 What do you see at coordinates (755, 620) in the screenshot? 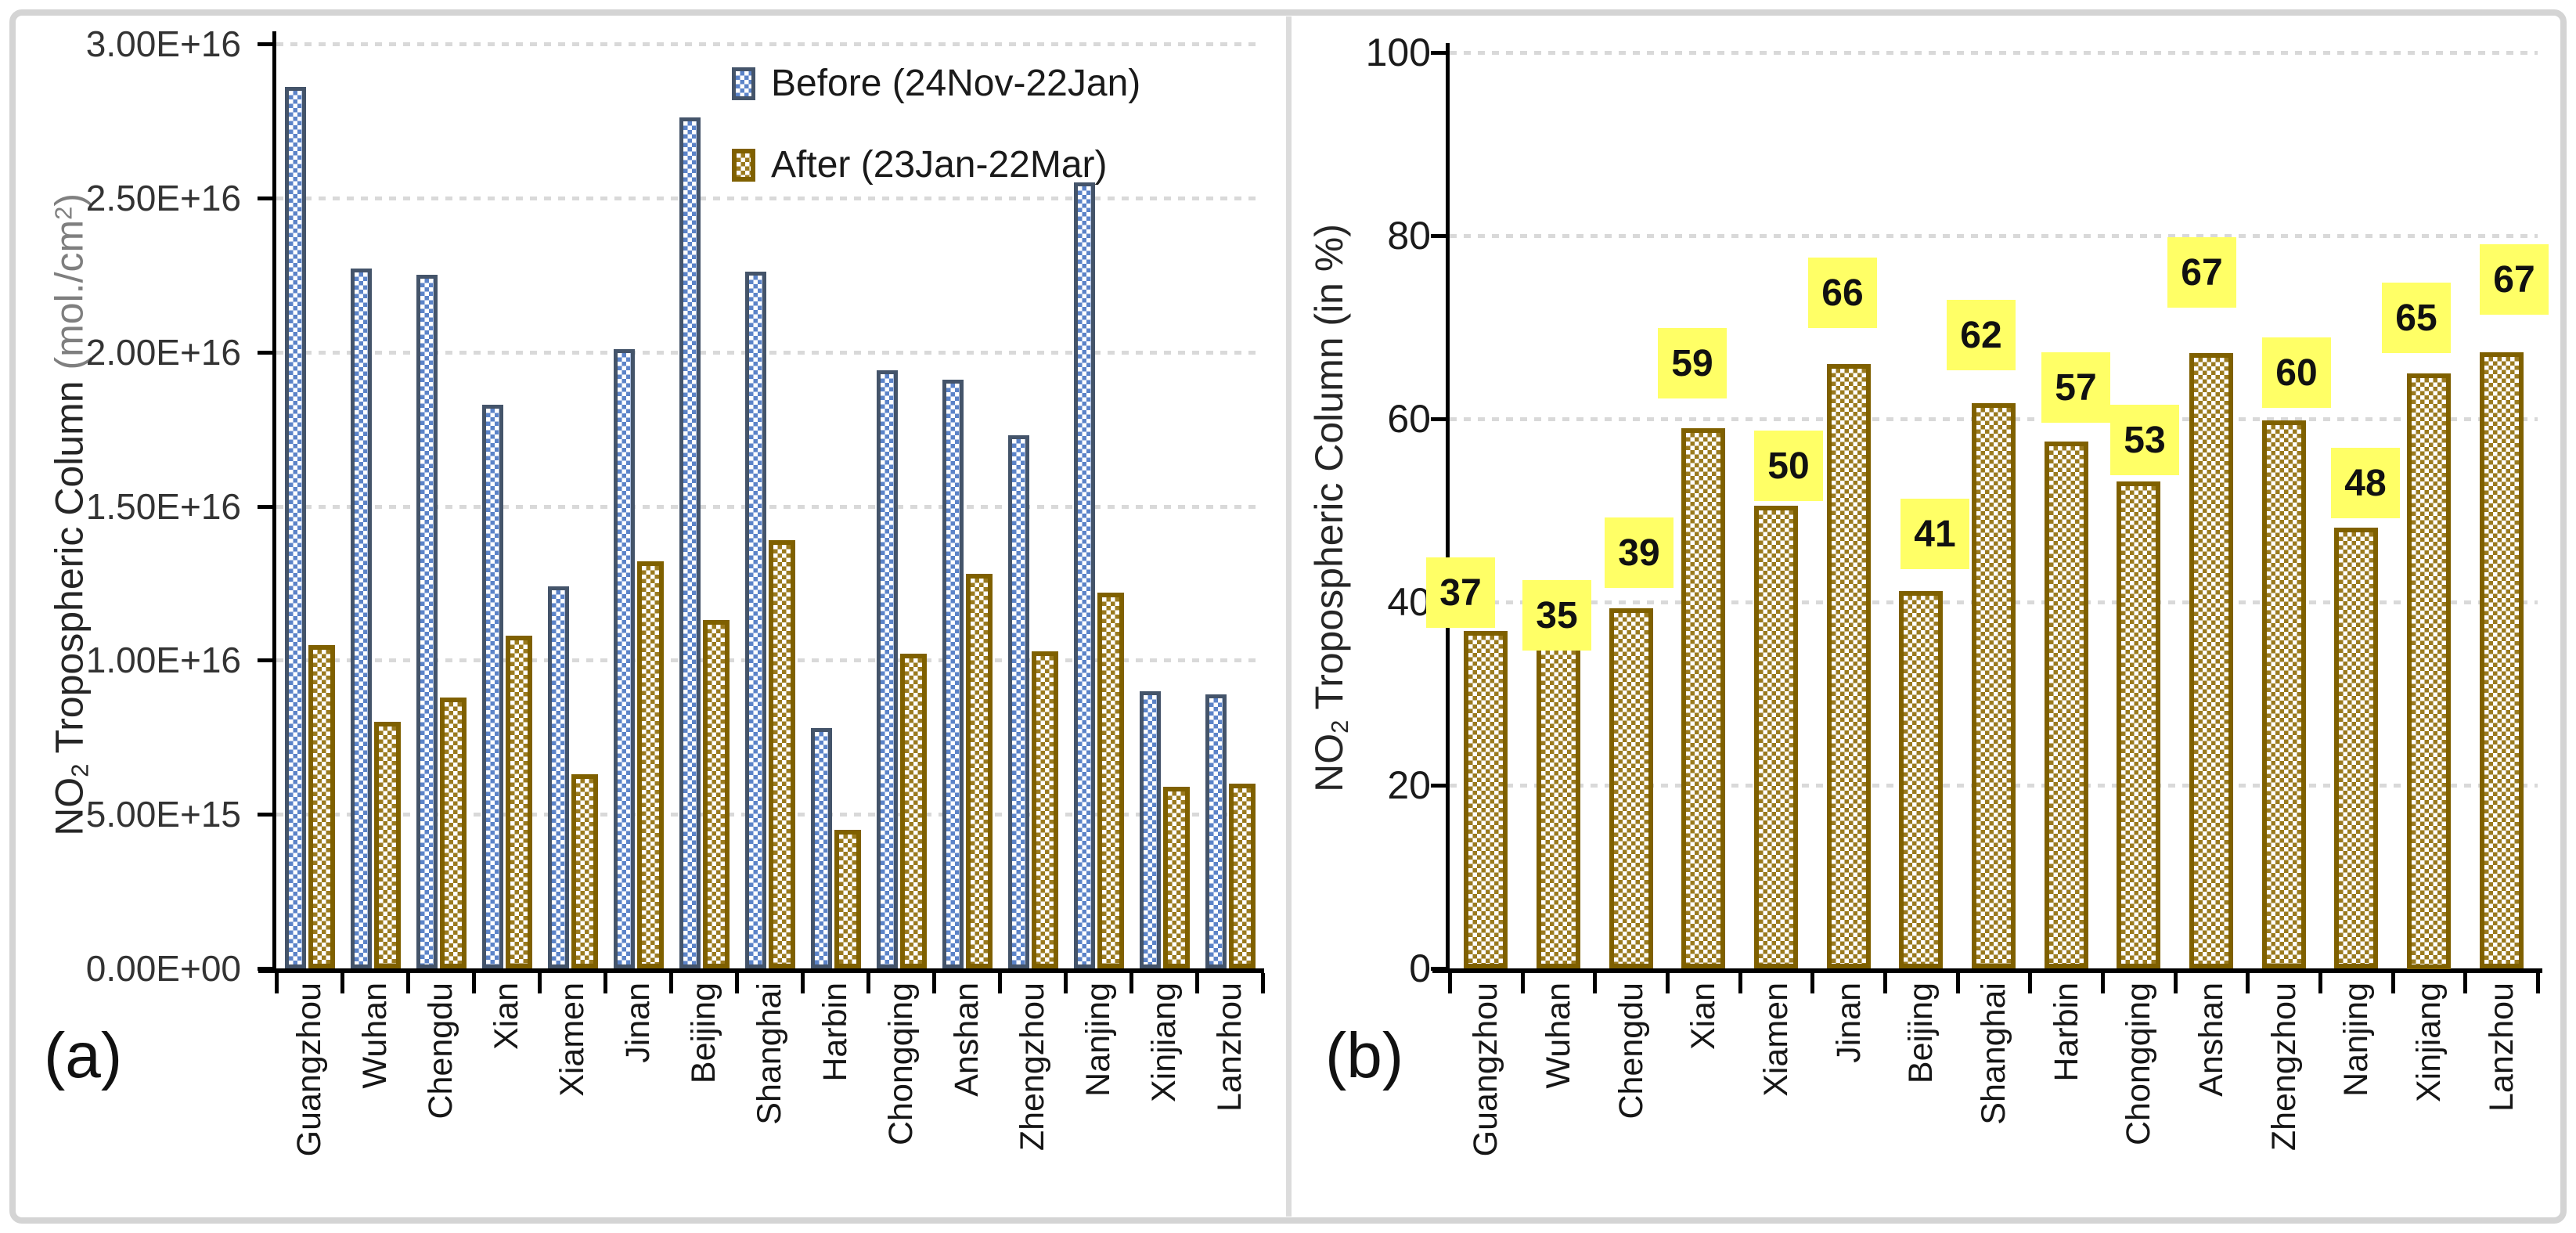
I see `bar-before-shanghai` at bounding box center [755, 620].